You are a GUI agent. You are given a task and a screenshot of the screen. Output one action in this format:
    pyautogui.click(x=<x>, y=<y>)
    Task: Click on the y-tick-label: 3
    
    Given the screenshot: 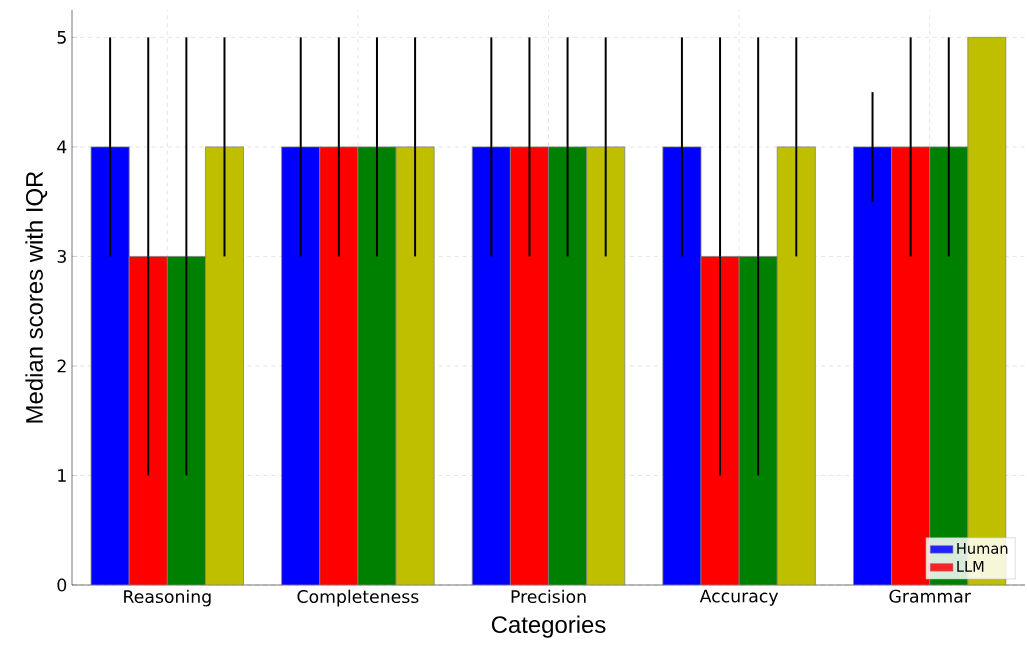 What is the action you would take?
    pyautogui.click(x=61, y=256)
    